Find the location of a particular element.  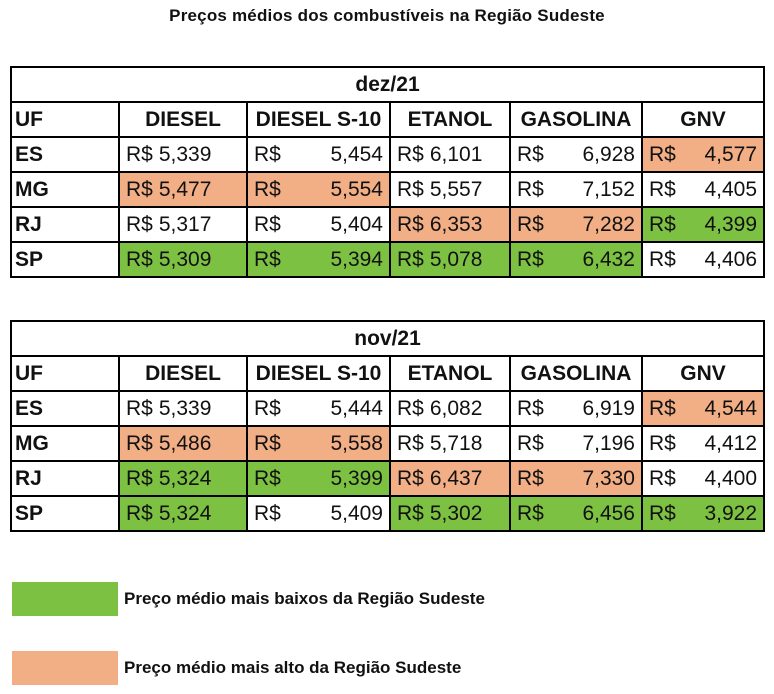

price-value: 7,196 is located at coordinates (608, 443).